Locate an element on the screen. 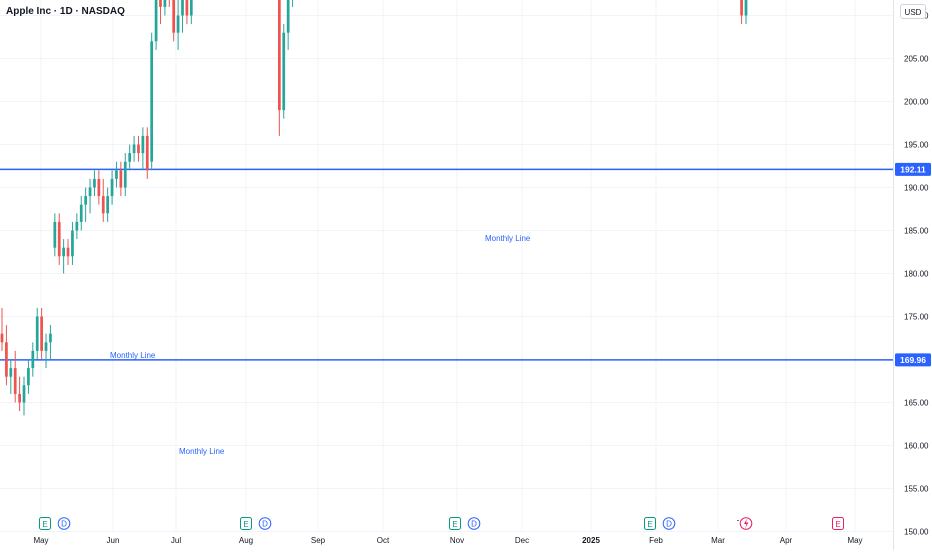  price-tag: 192.11 is located at coordinates (913, 169).